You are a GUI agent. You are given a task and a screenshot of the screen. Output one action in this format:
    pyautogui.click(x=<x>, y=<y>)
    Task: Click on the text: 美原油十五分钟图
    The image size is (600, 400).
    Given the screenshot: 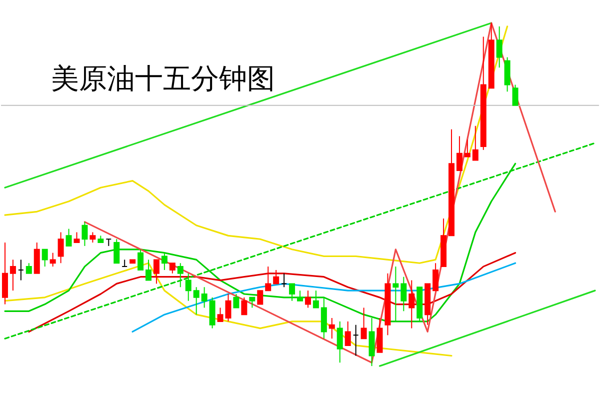 What is the action you would take?
    pyautogui.click(x=163, y=78)
    